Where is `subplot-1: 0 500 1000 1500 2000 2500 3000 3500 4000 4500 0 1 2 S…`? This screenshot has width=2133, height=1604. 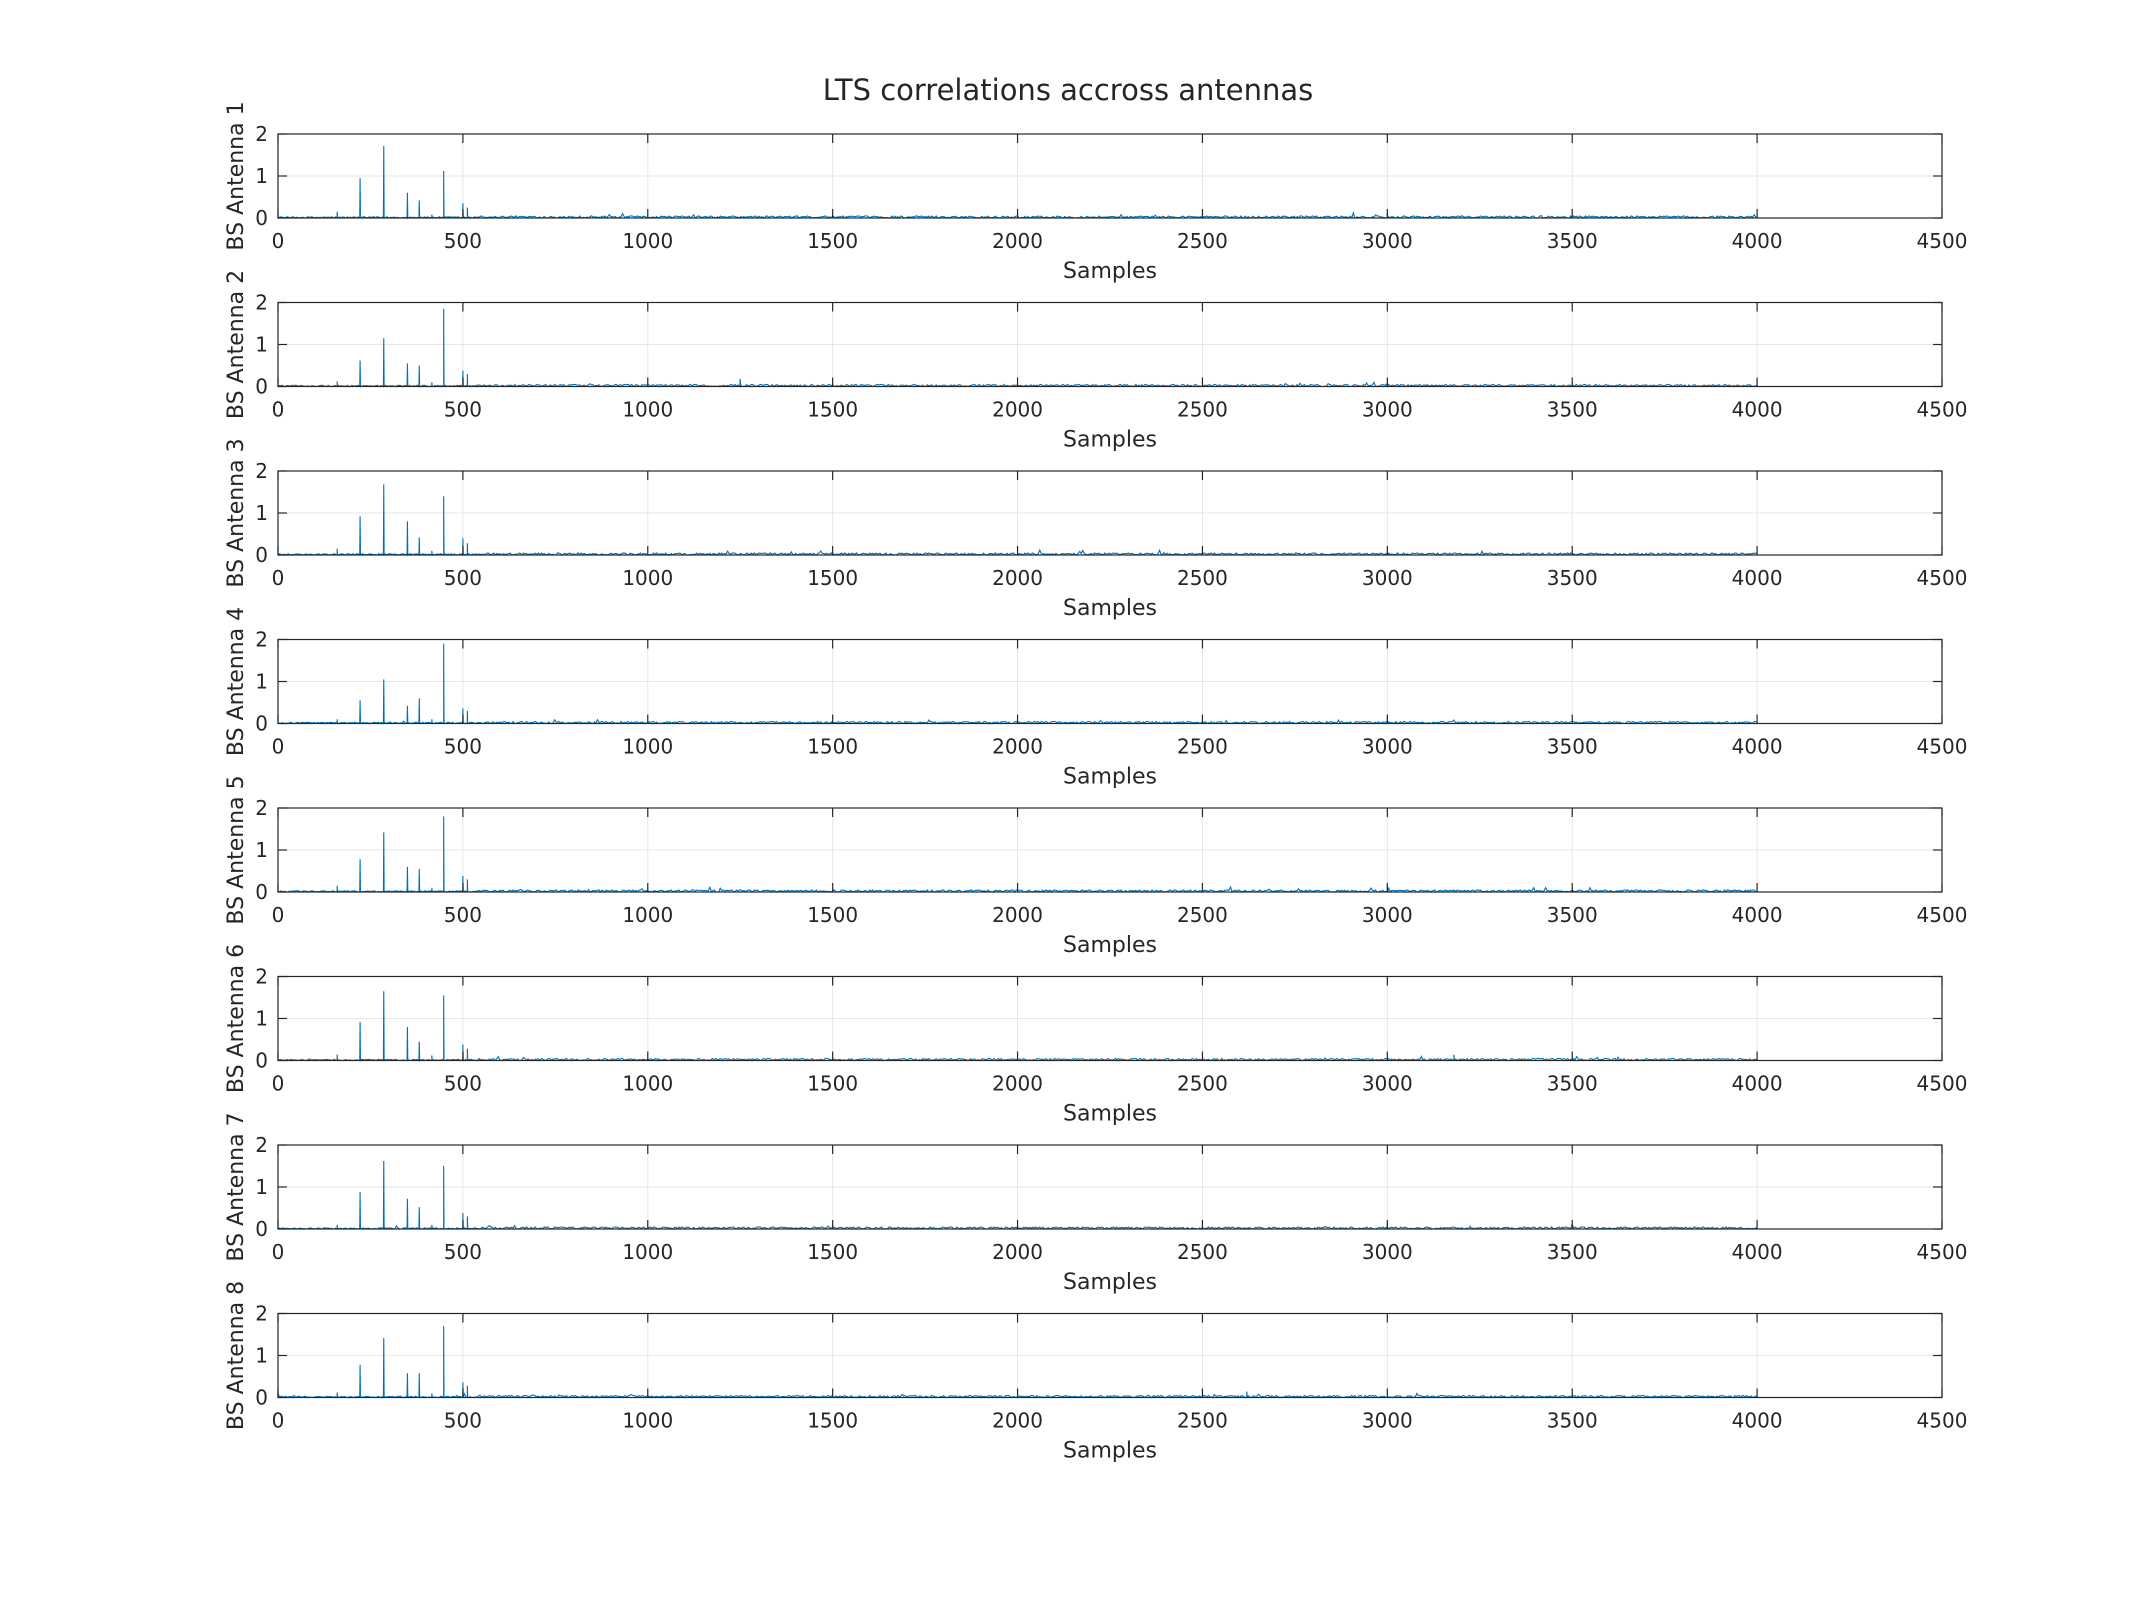 subplot-1: 0 500 1000 1500 2000 2500 3000 3500 4000 4500 0 1 2 S… is located at coordinates (1095, 192).